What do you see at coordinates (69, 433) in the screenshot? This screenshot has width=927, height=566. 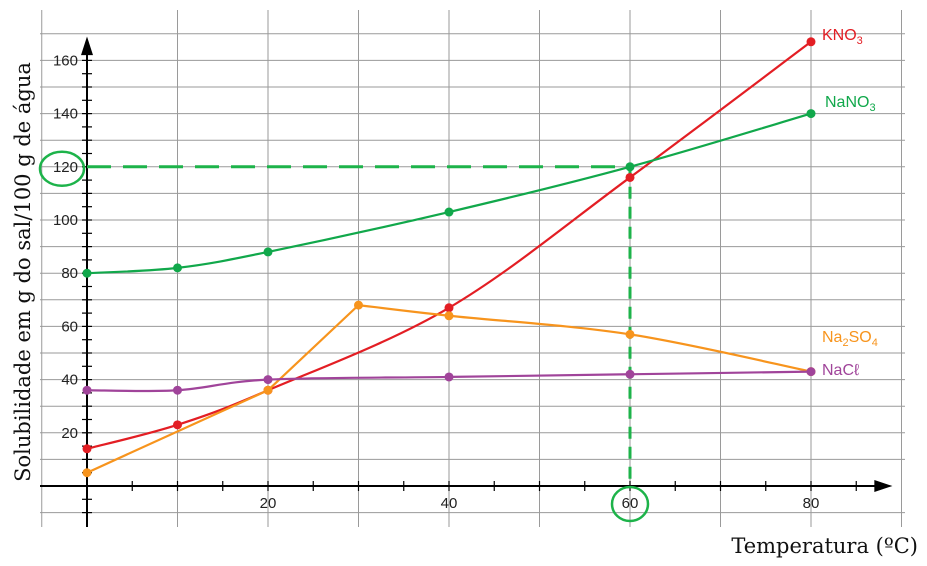 I see `y-tick-label: 20` at bounding box center [69, 433].